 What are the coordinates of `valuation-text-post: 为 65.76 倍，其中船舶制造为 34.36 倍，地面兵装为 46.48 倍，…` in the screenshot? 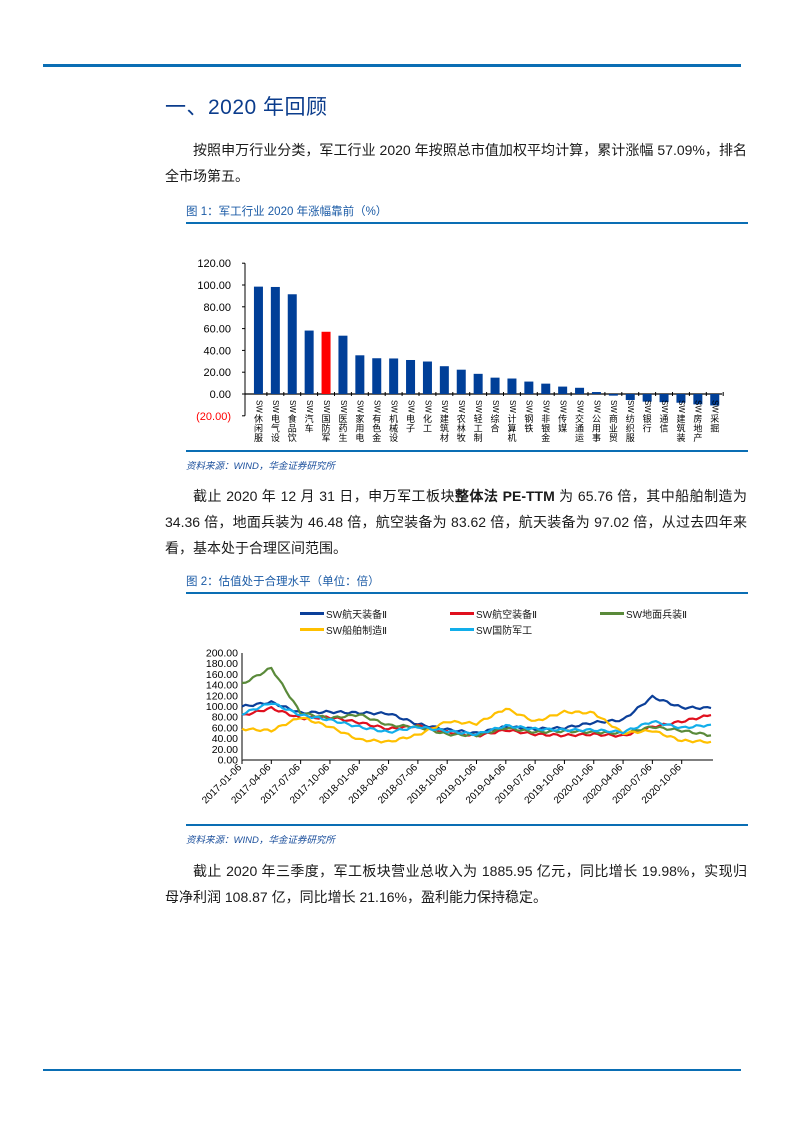 It's located at (456, 522).